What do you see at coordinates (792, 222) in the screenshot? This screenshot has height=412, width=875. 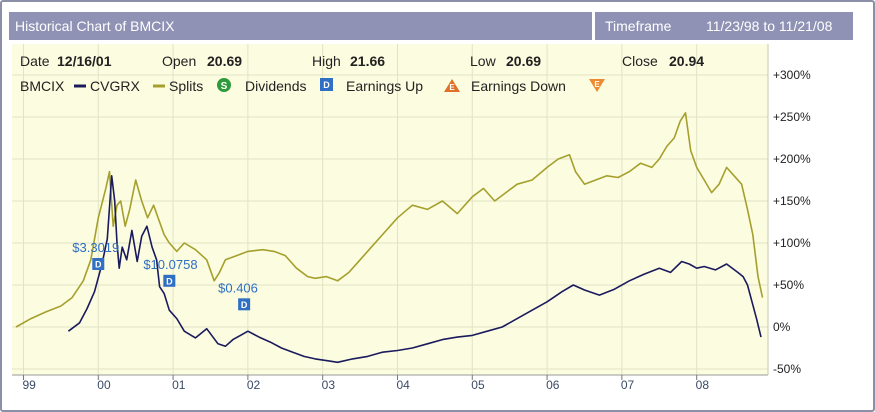 I see `y-axis-ticks: -50% 0% +50% +100% +150% +200% +250% +300%` at bounding box center [792, 222].